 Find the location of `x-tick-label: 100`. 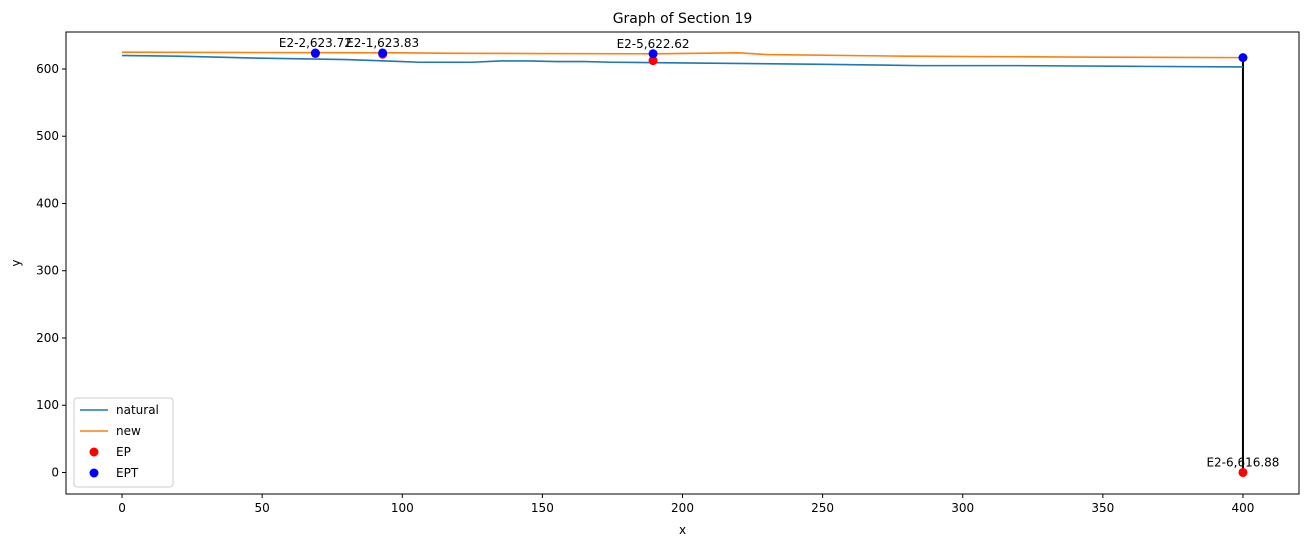

x-tick-label: 100 is located at coordinates (402, 508).